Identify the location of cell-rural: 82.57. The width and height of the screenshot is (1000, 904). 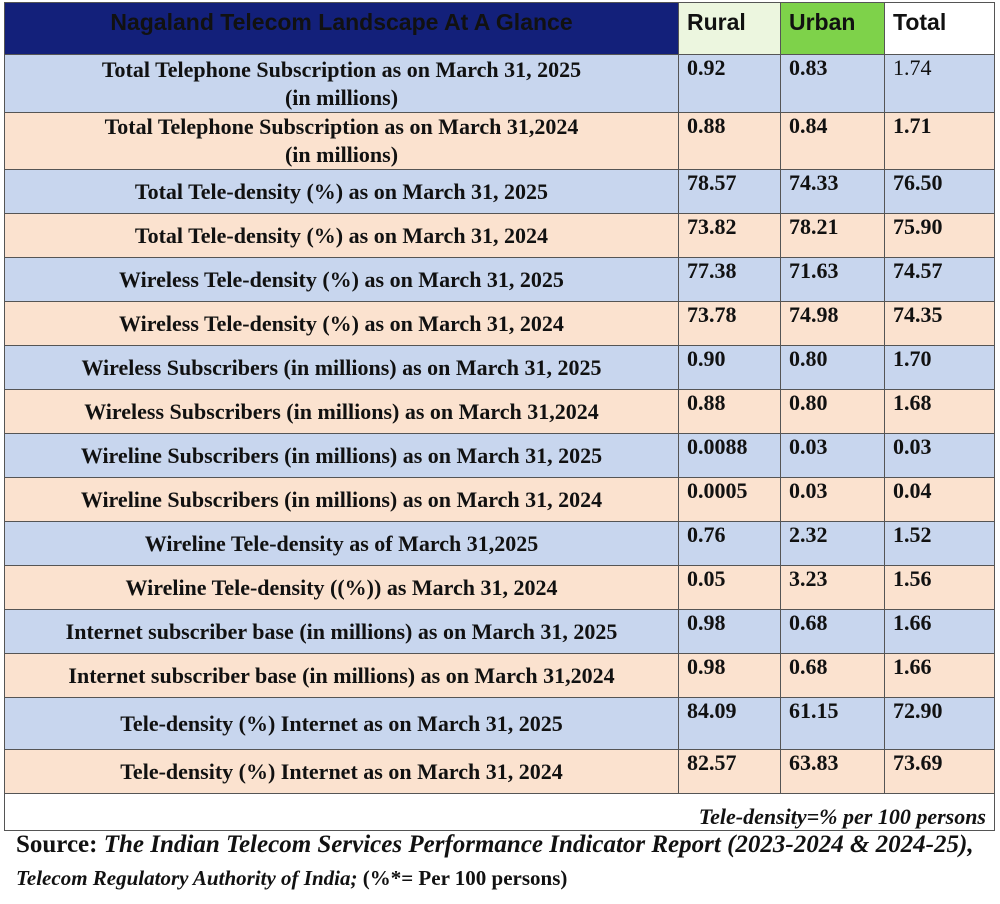
(729, 771).